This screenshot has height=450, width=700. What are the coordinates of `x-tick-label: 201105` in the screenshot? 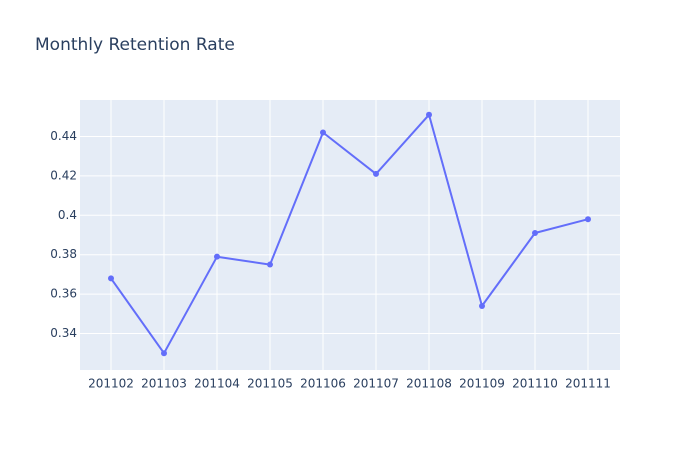 It's located at (270, 384).